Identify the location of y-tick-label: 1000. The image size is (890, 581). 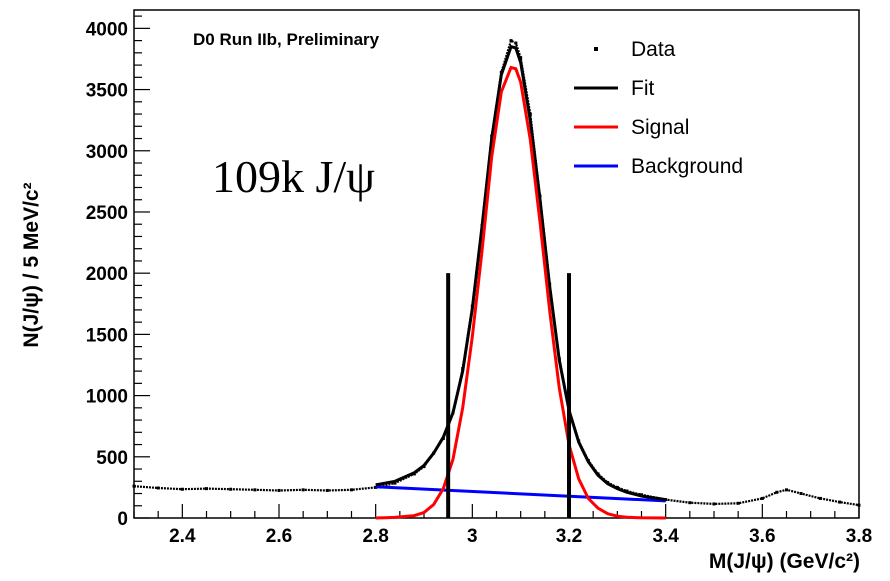
(107, 397).